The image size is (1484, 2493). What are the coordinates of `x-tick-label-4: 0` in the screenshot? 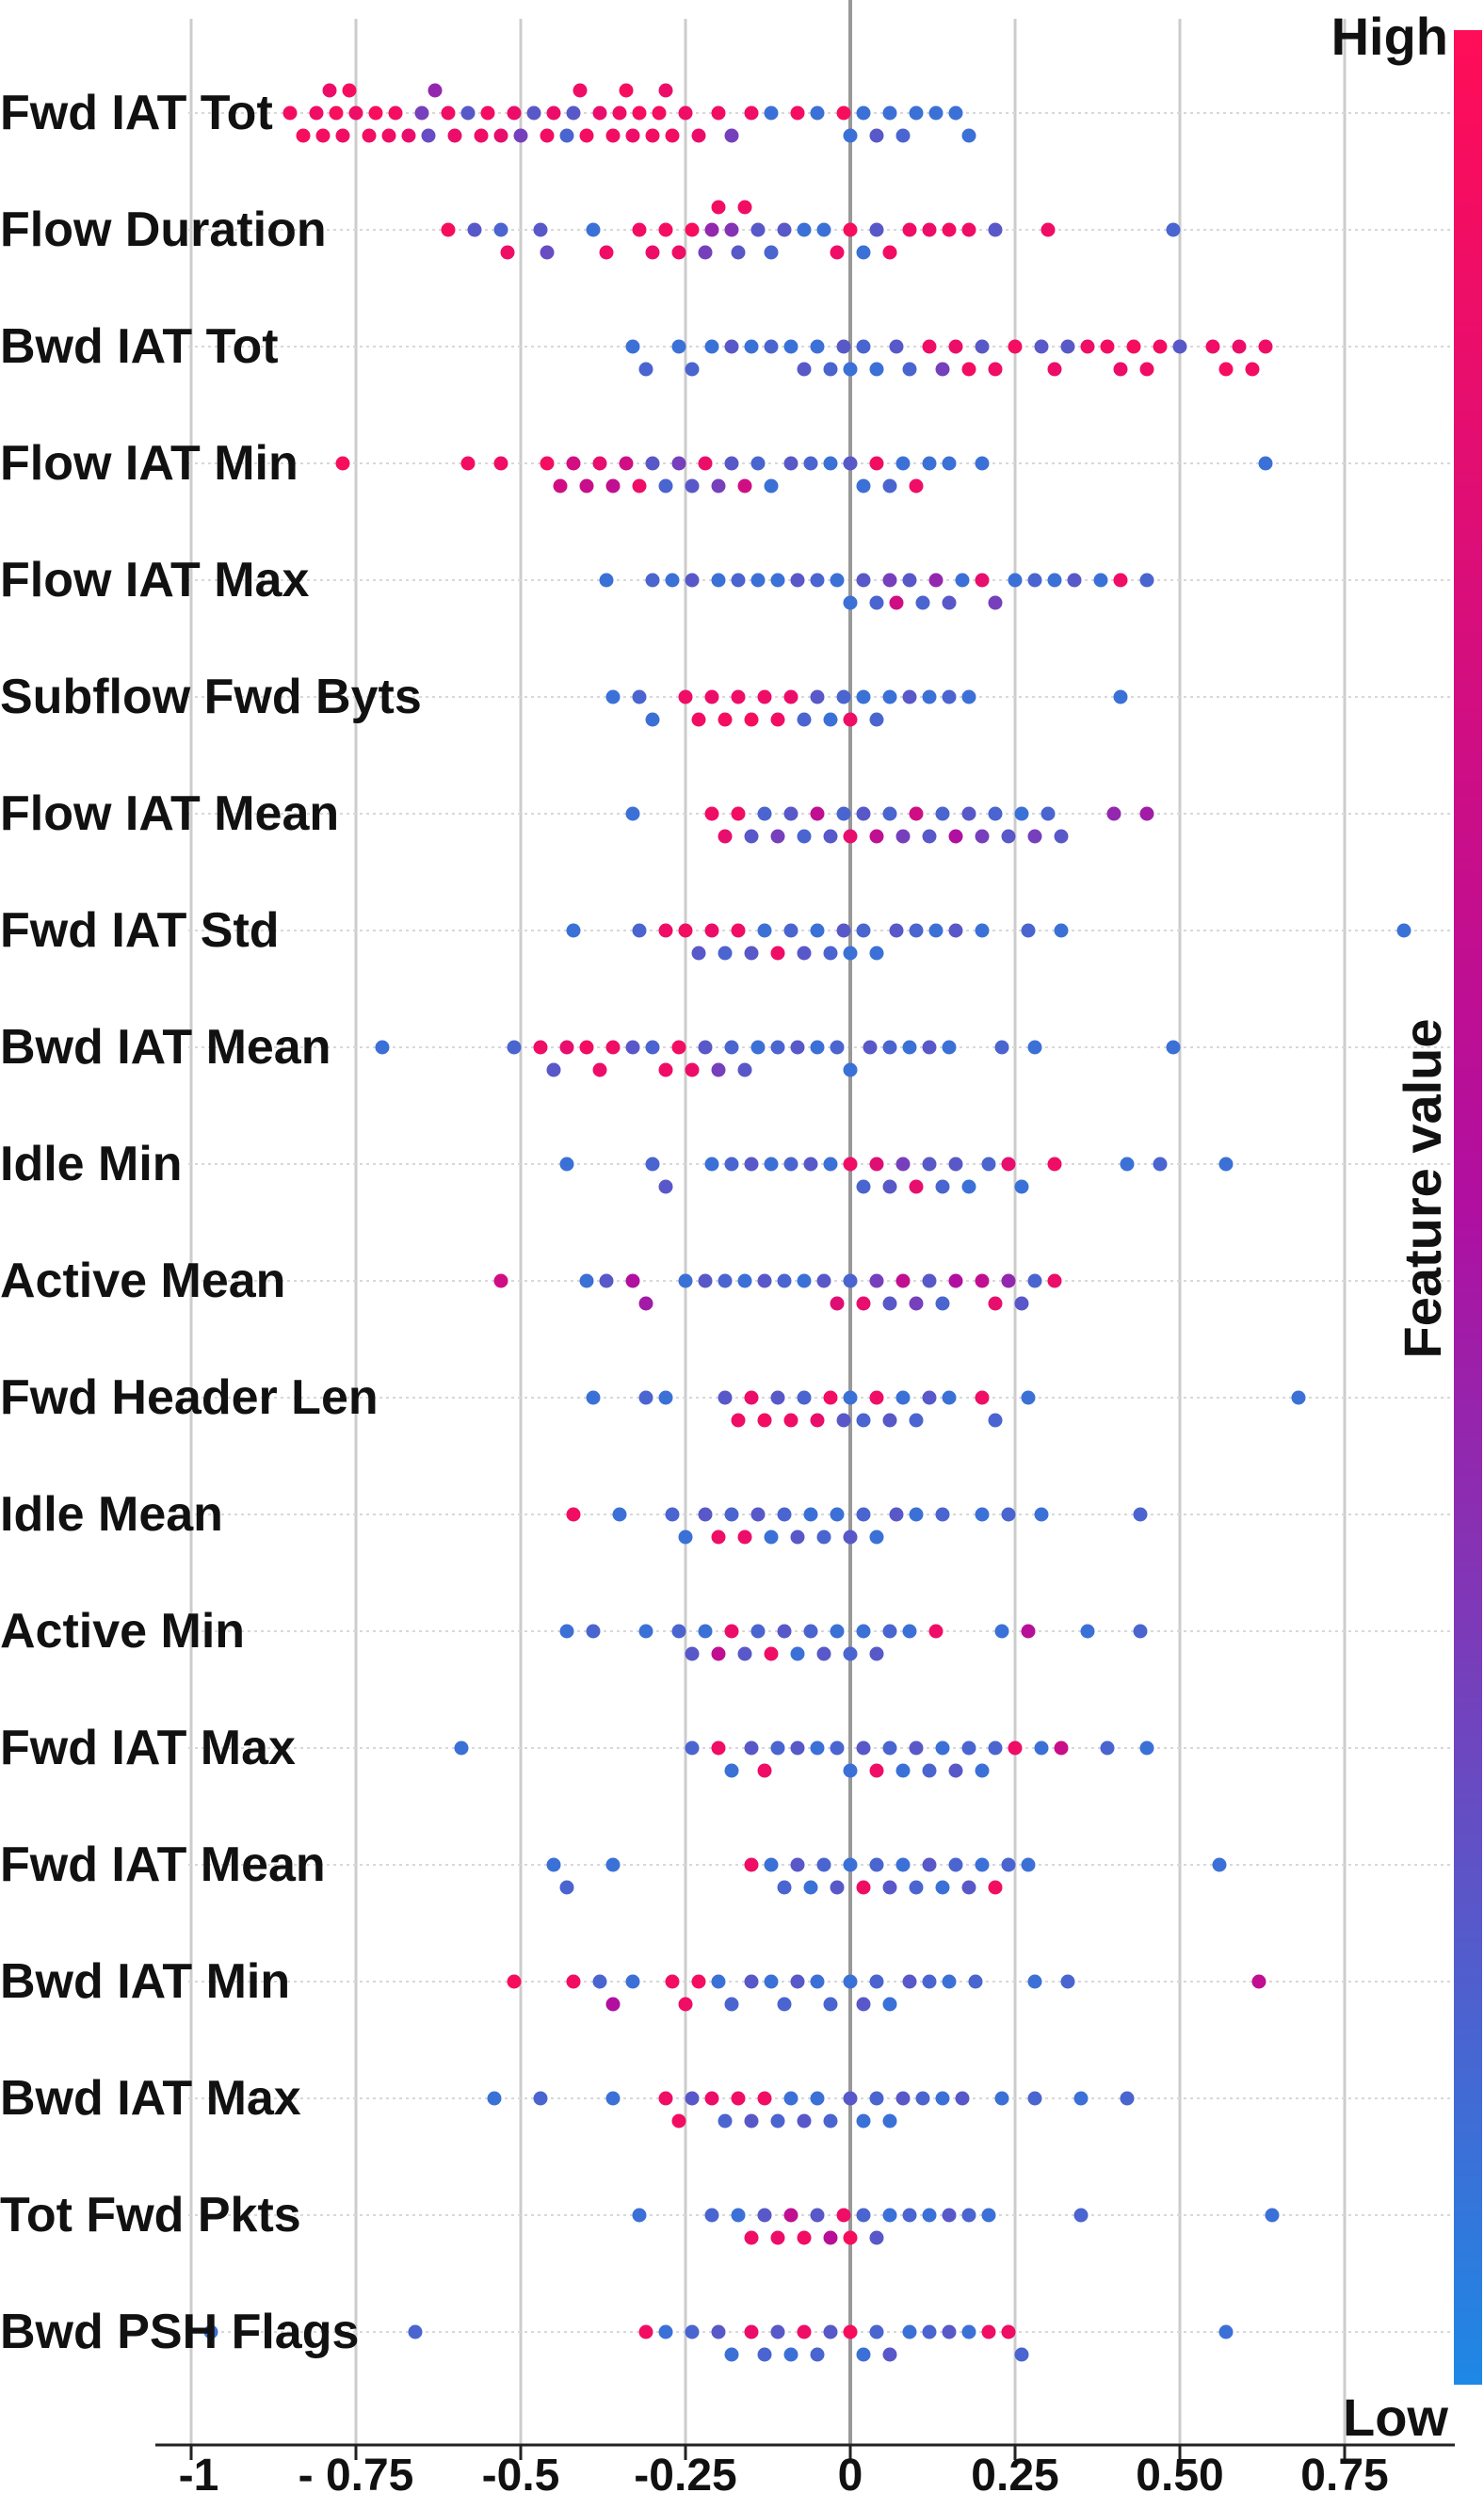 It's located at (851, 2472).